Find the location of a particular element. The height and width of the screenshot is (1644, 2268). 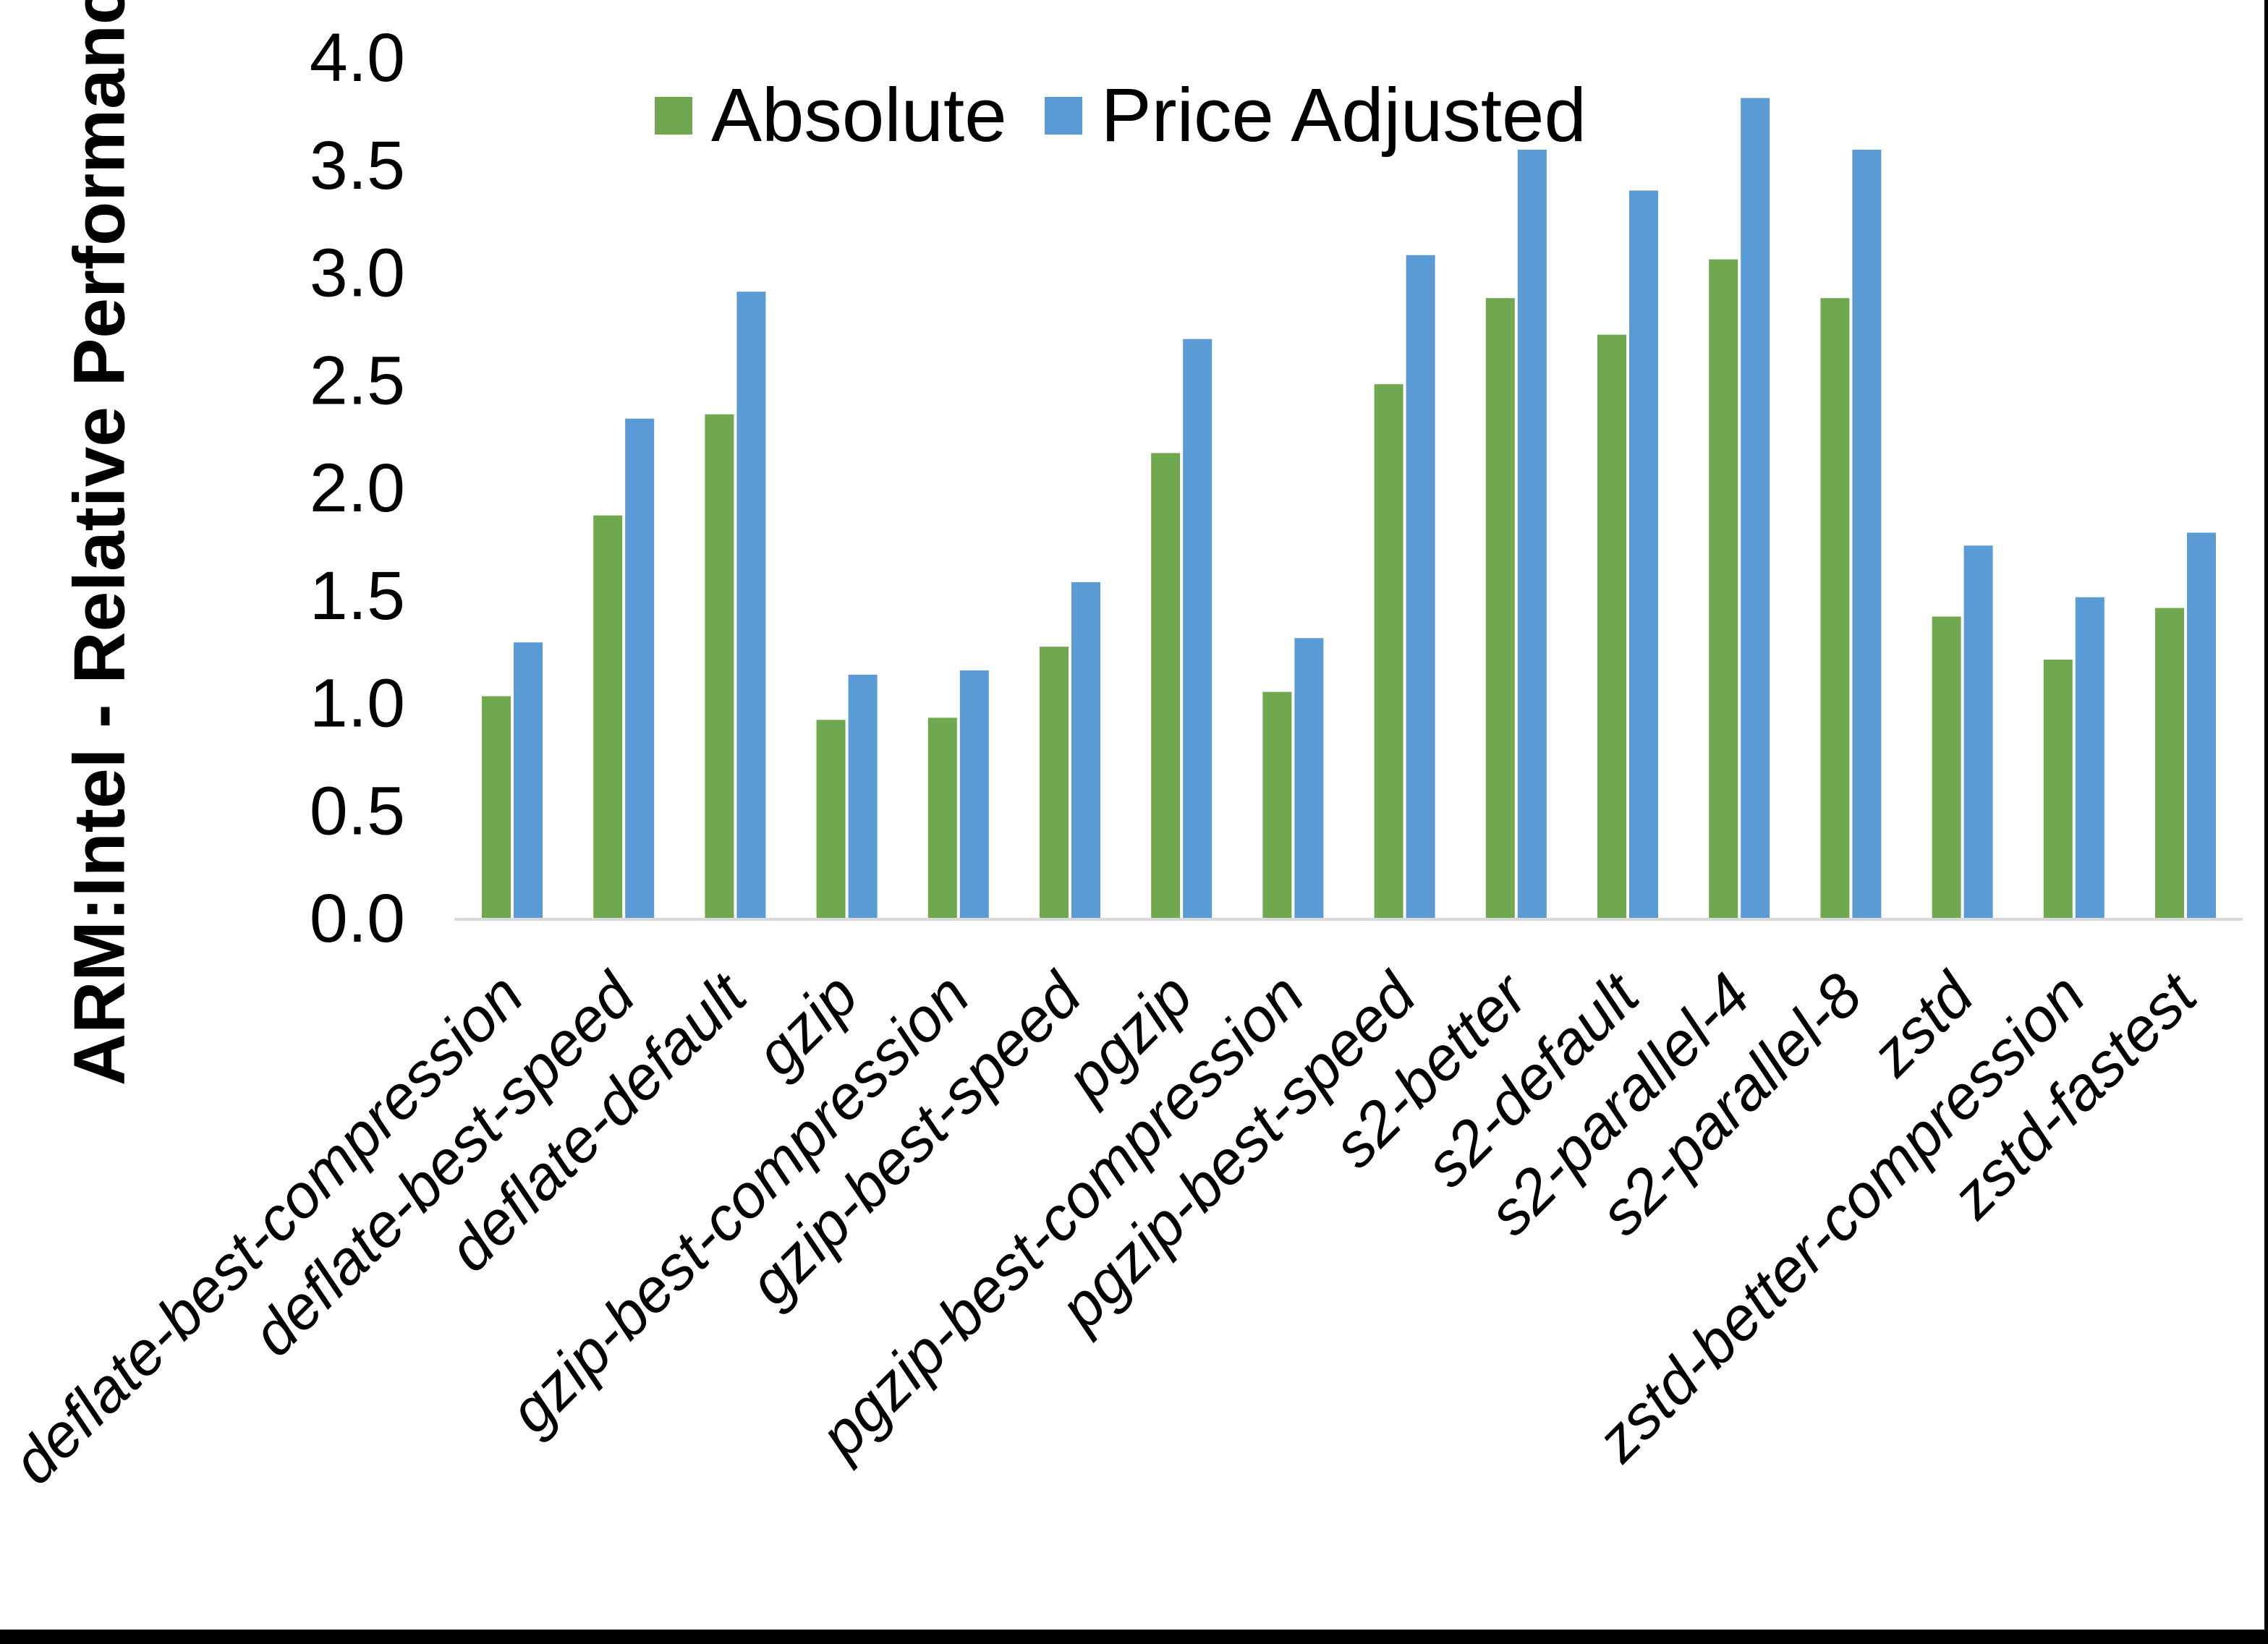

bar-price-adjusted-gzip is located at coordinates (863, 796).